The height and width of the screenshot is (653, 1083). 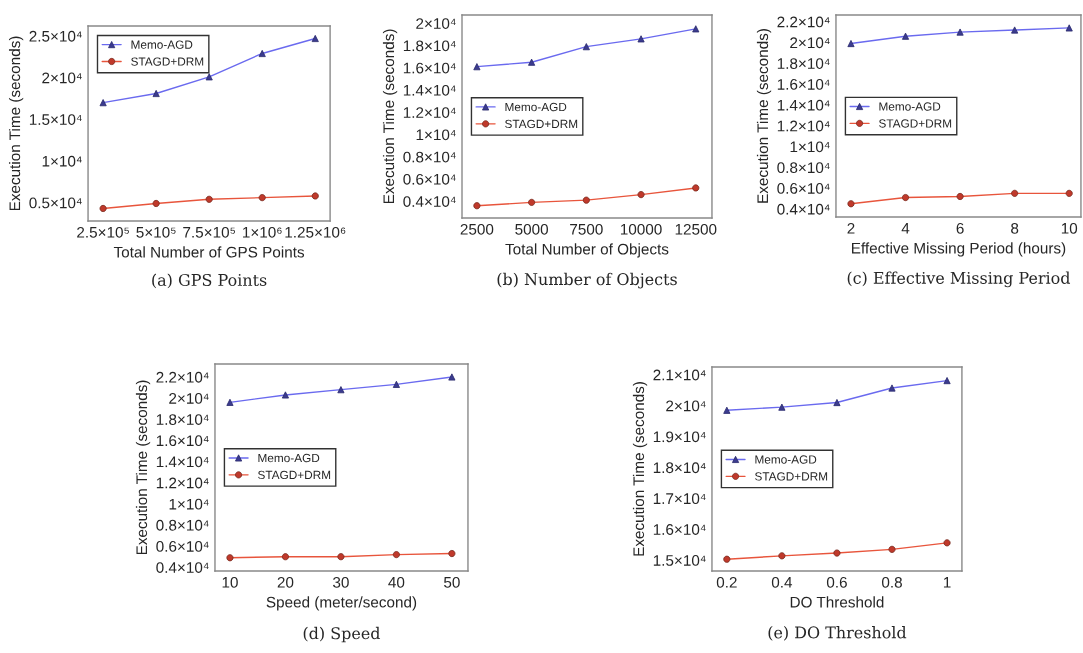 I want to click on x-axis-title: Speed (meter/second), so click(x=341, y=603).